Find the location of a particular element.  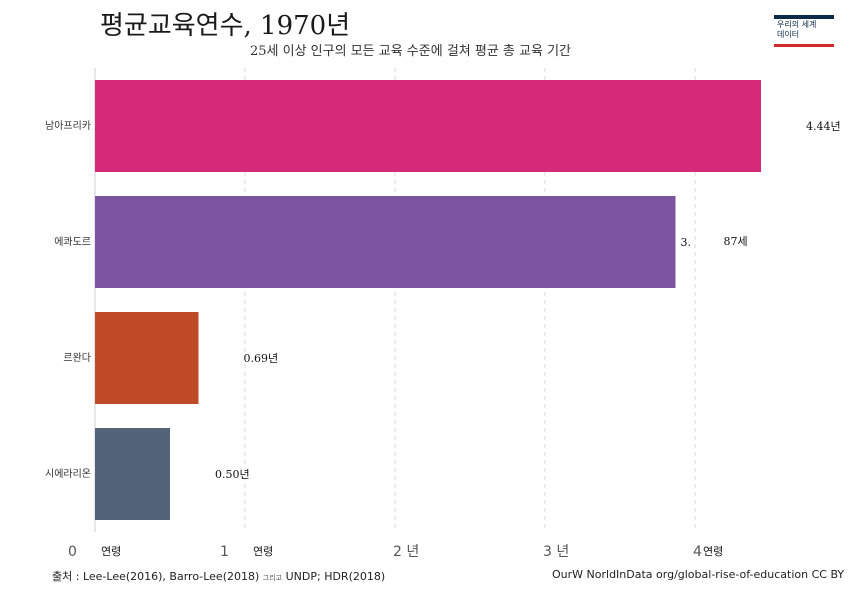

chart-subtitle: 25세 이상 인구의 모든 교육 수준에 걸쳐 평균 총 교육 기간 is located at coordinates (410, 51).